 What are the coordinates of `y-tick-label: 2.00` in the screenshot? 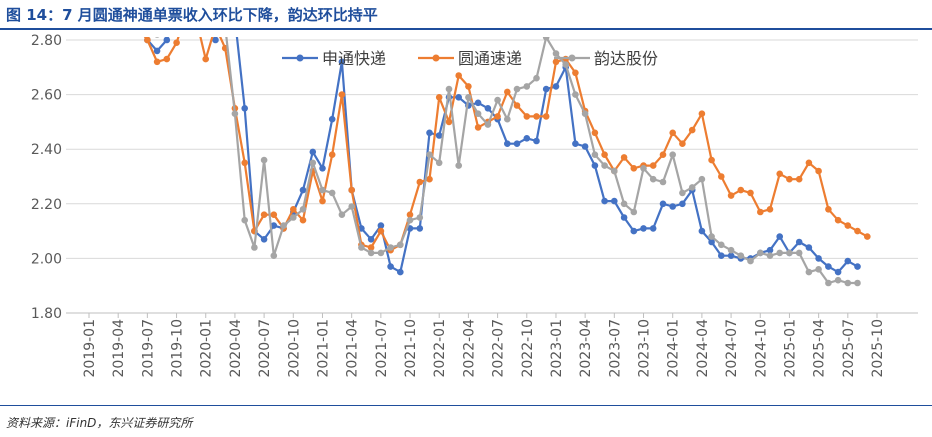 It's located at (46, 259).